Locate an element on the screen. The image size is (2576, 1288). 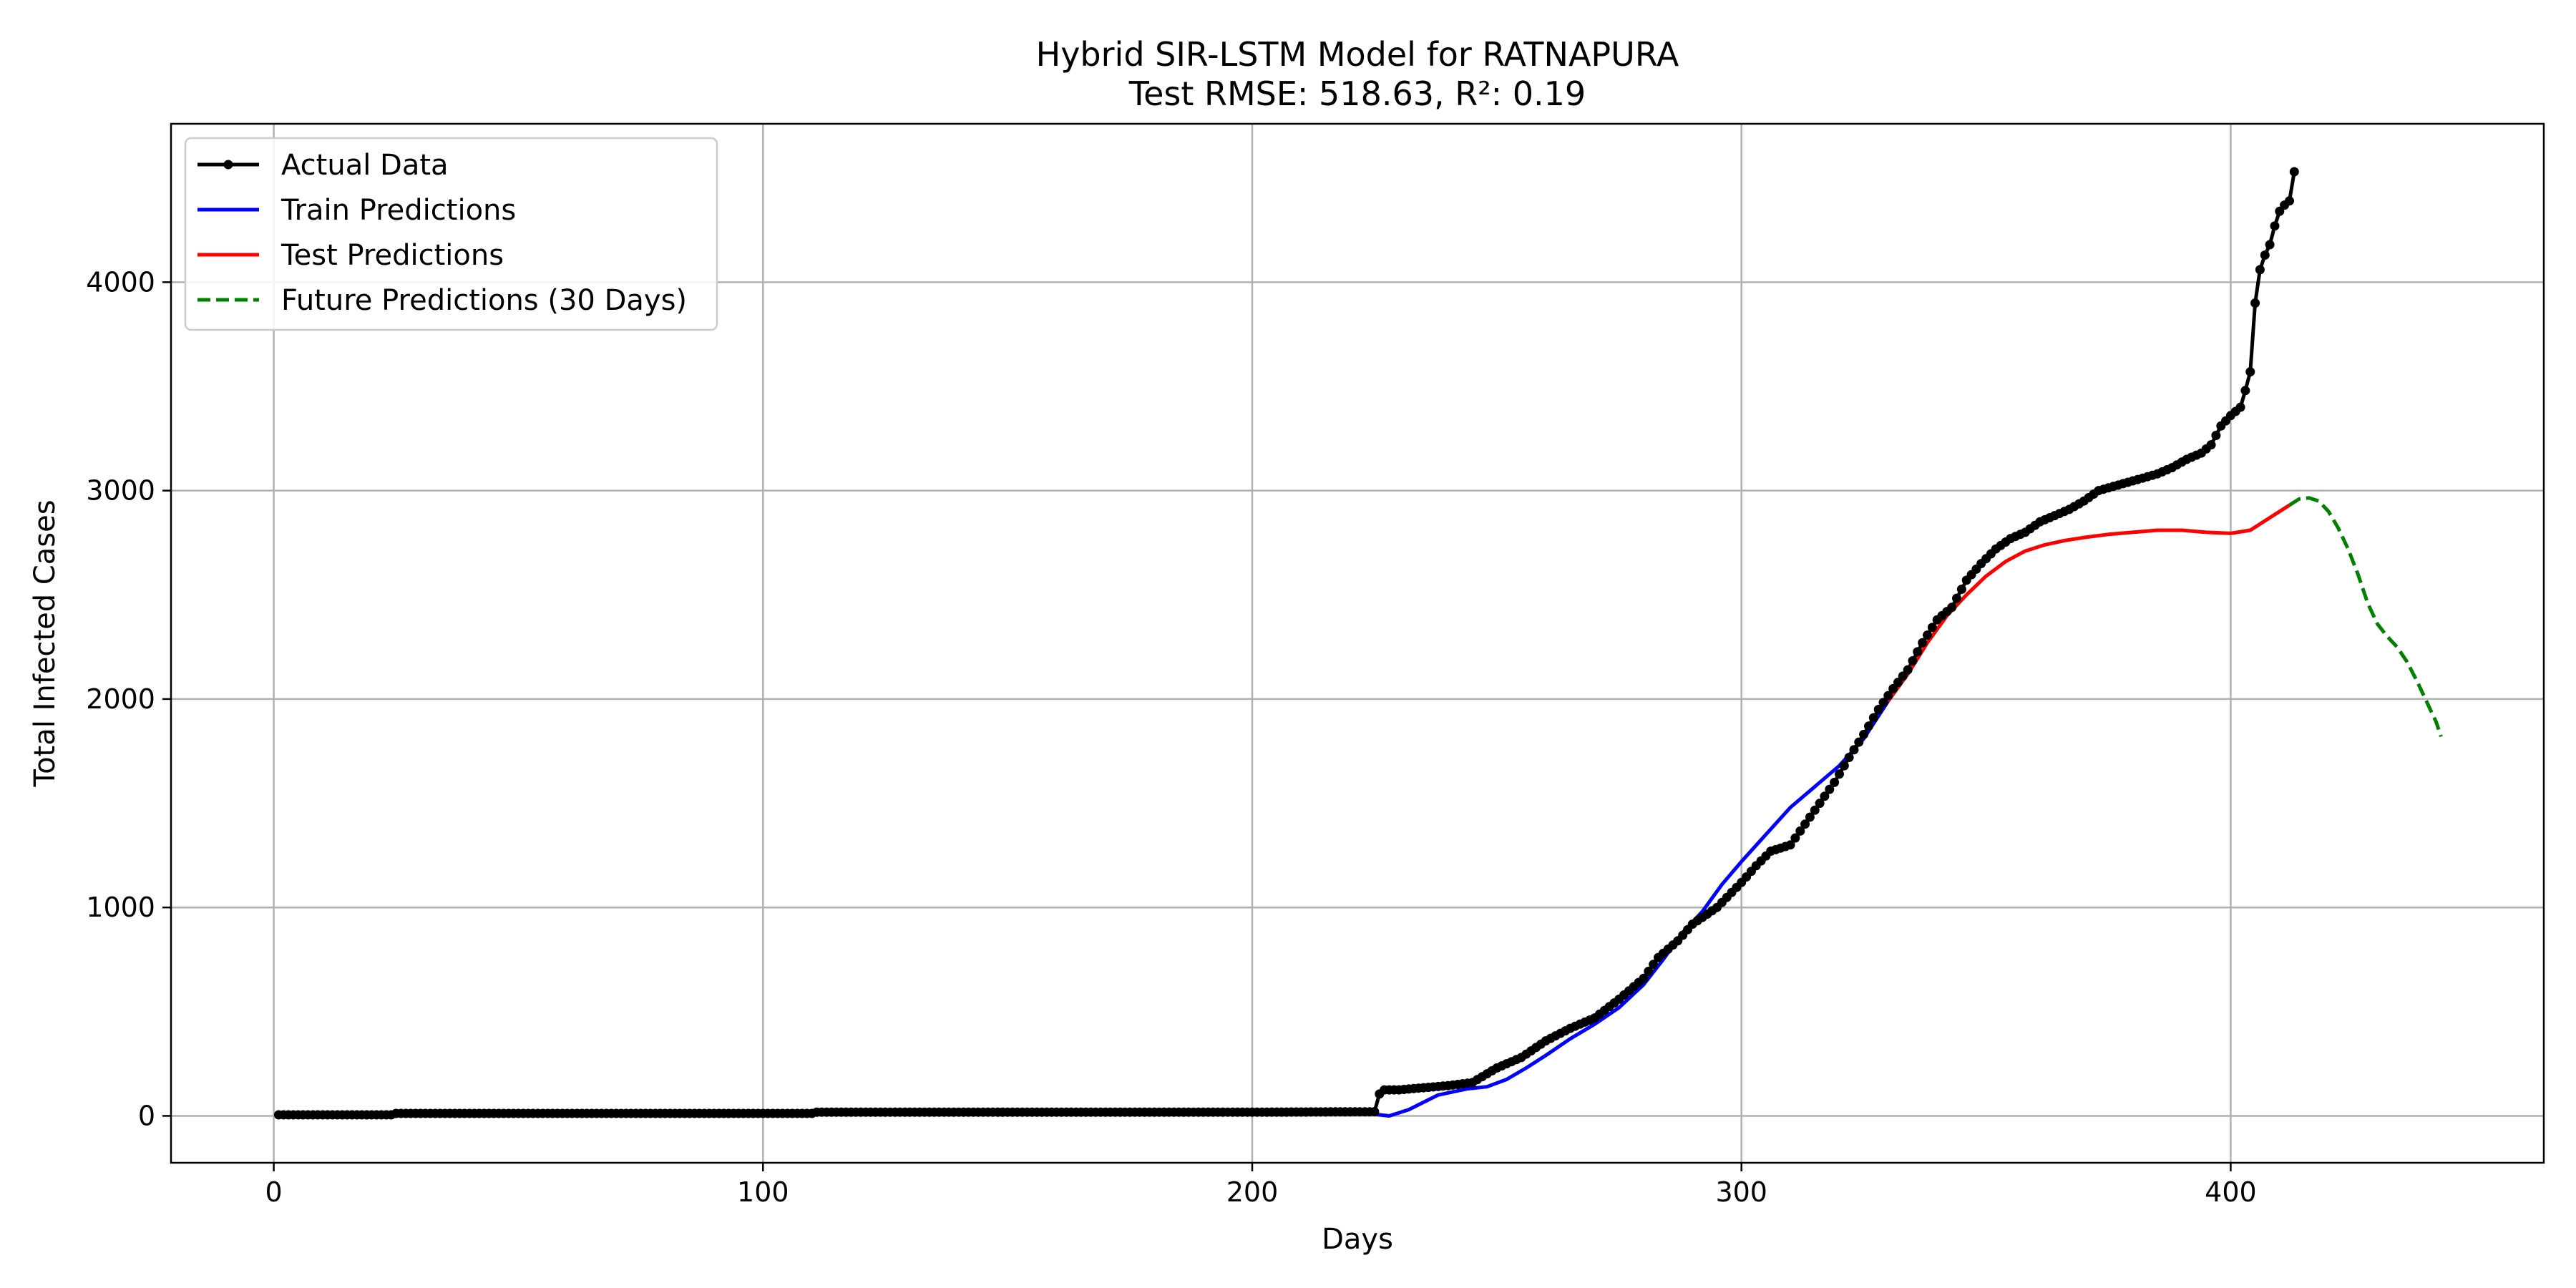
x-tick-label: 200 is located at coordinates (1252, 1192).